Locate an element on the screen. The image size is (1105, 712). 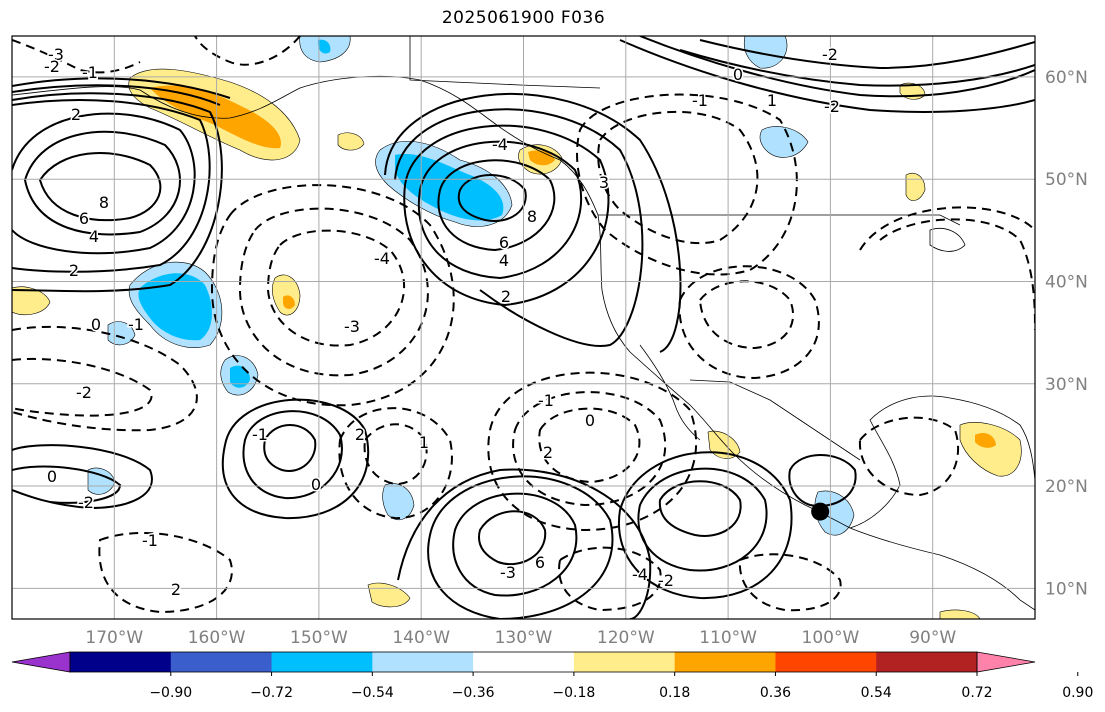
colorbar-tick-label: −0.36 is located at coordinates (473, 693).